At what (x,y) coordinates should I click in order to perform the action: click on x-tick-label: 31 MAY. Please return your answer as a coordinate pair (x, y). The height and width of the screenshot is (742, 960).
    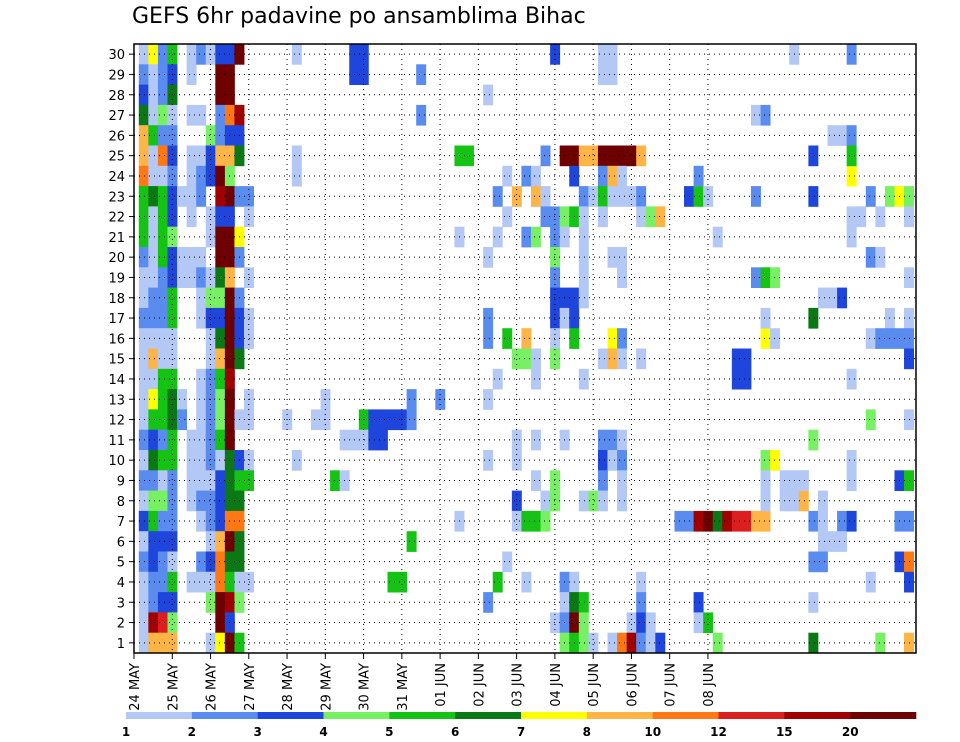
    Looking at the image, I should click on (403, 687).